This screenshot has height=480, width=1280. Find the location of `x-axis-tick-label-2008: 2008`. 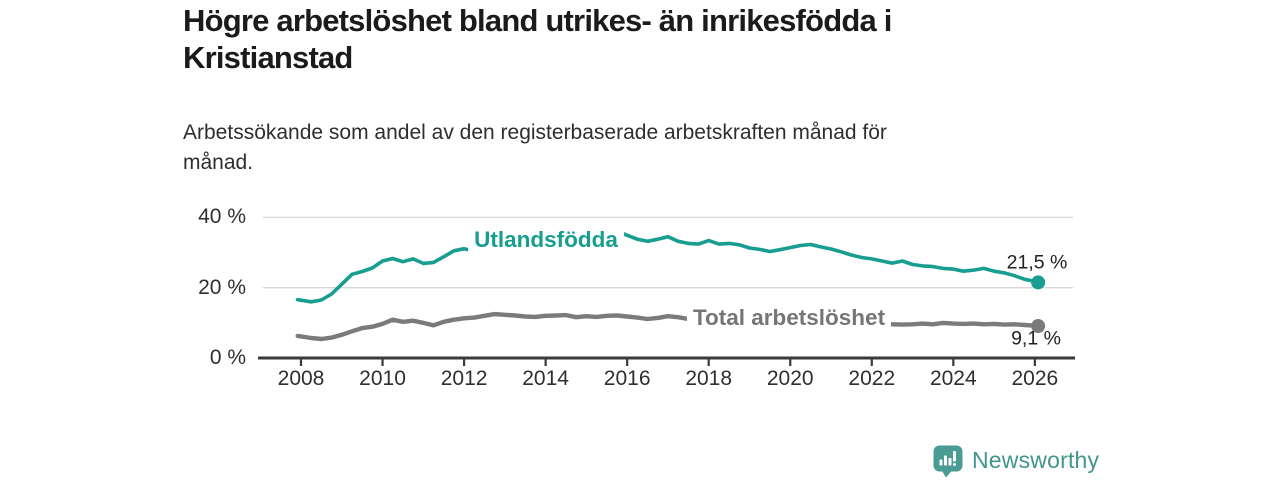

x-axis-tick-label-2008: 2008 is located at coordinates (301, 378).